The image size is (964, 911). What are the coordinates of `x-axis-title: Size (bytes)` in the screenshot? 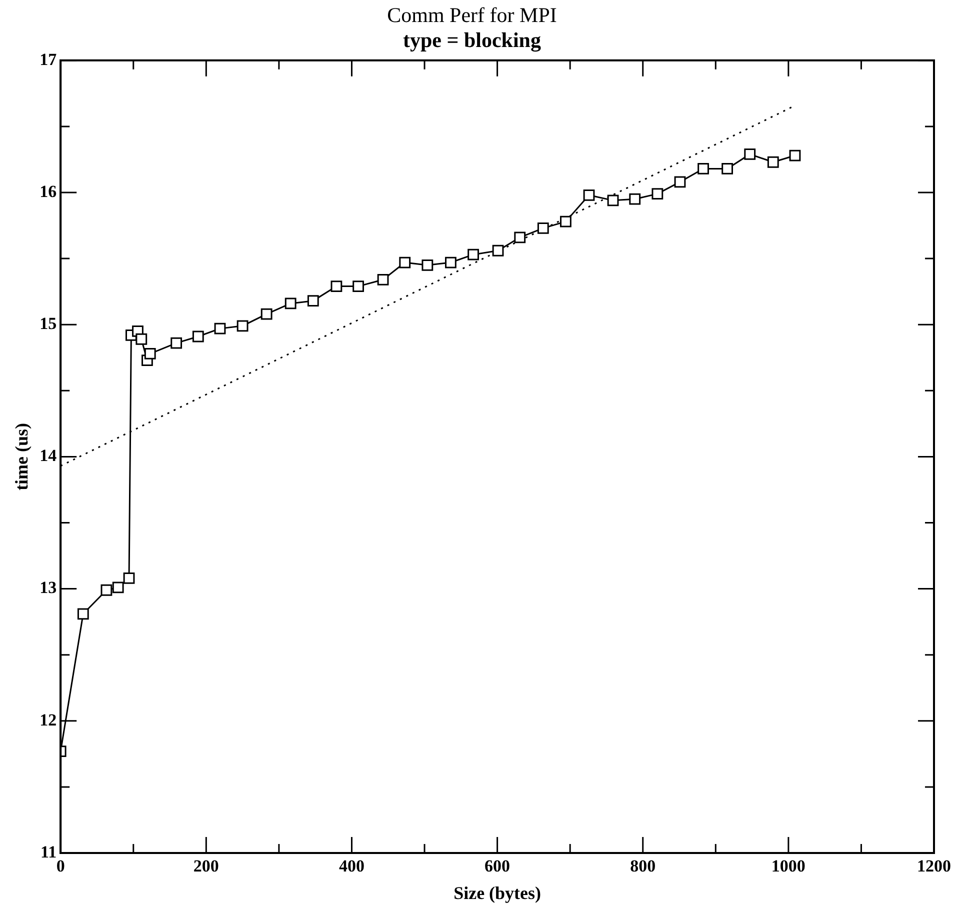 It's located at (498, 892).